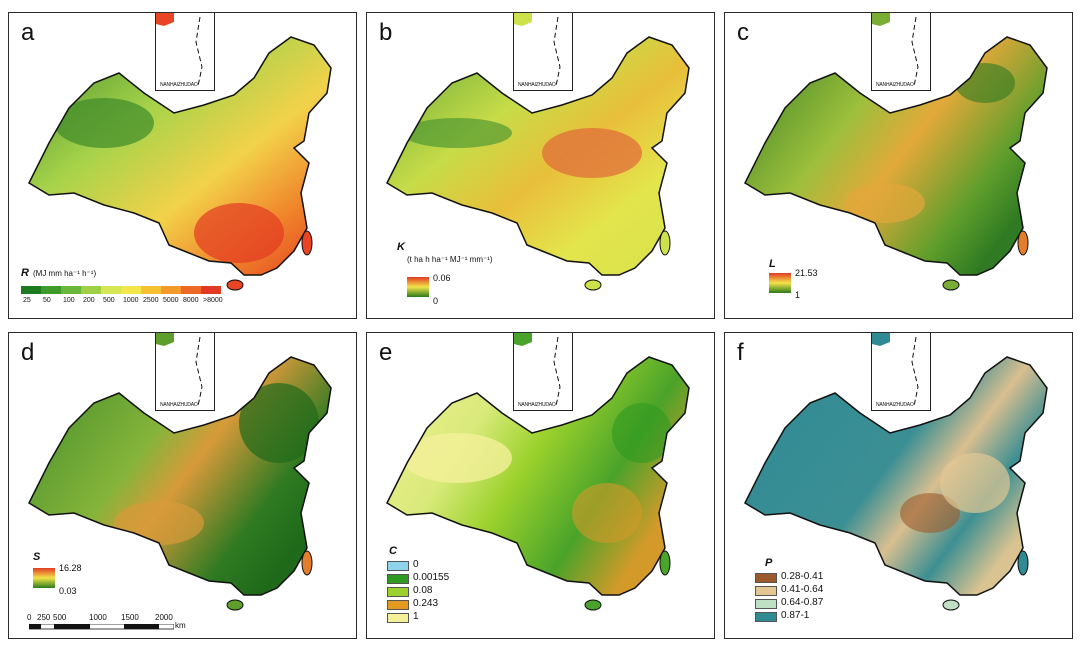 The image size is (1080, 647). I want to click on legend-classes: 0.28-0.41 0.41-0.64 0.64-0.87 0.87-1, so click(815, 602).